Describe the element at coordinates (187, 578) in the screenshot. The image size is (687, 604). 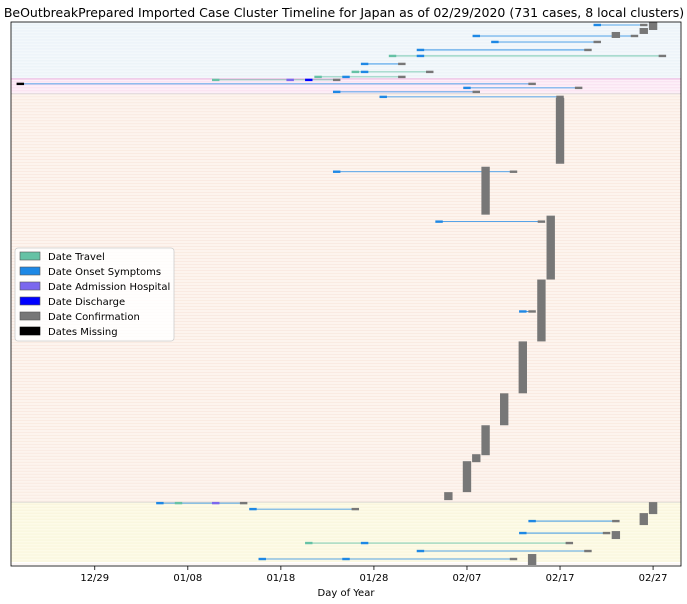
I see `x-tick-label: 01/08` at that location.